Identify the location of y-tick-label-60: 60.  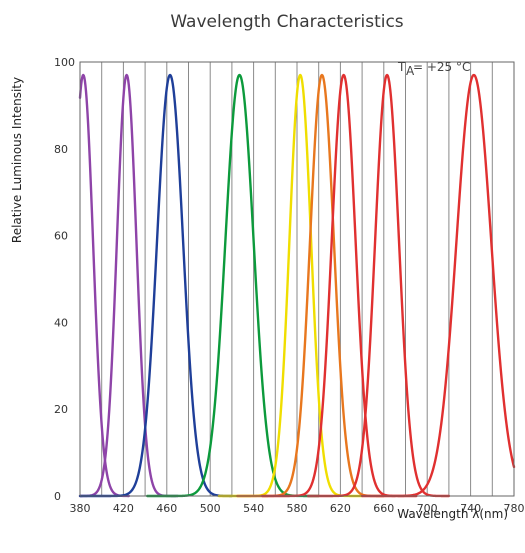
(61, 236).